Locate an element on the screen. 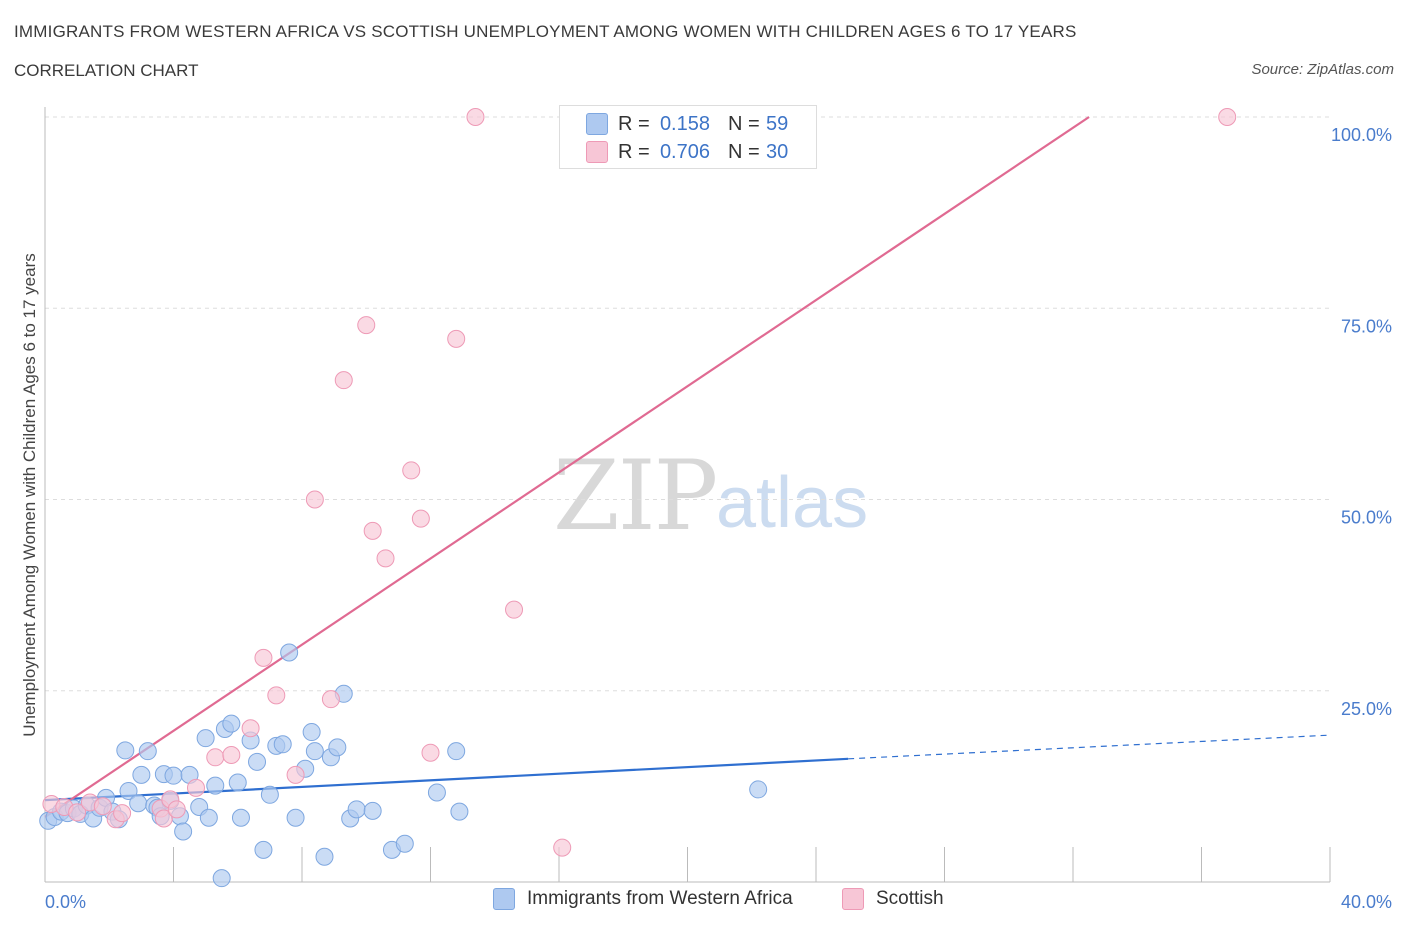 The width and height of the screenshot is (1406, 930). legend-label: Immigrants from Western Africa is located at coordinates (660, 898).